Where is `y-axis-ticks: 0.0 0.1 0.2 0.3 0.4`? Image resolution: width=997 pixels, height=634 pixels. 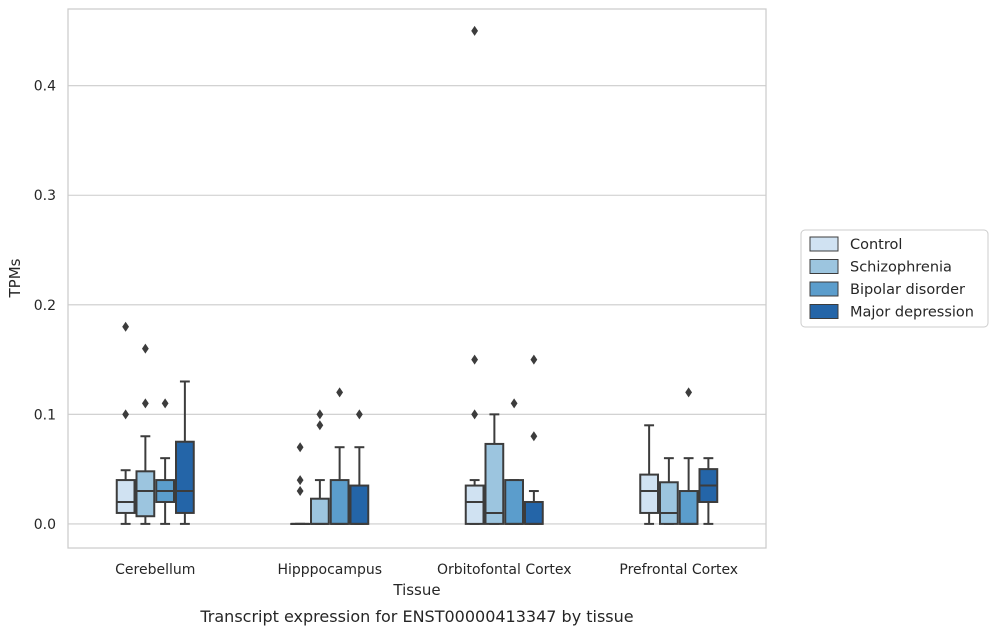 y-axis-ticks: 0.0 0.1 0.2 0.3 0.4 is located at coordinates (45, 306).